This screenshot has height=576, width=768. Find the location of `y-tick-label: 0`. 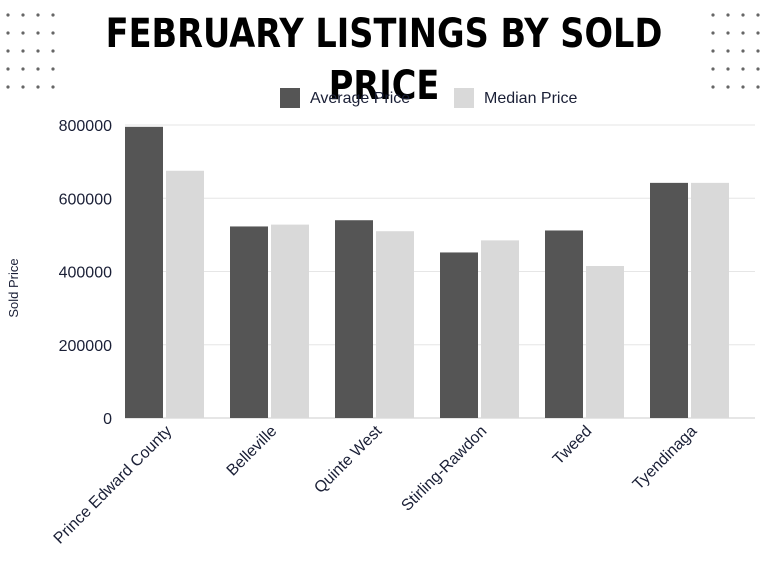

y-tick-label: 0 is located at coordinates (107, 419).